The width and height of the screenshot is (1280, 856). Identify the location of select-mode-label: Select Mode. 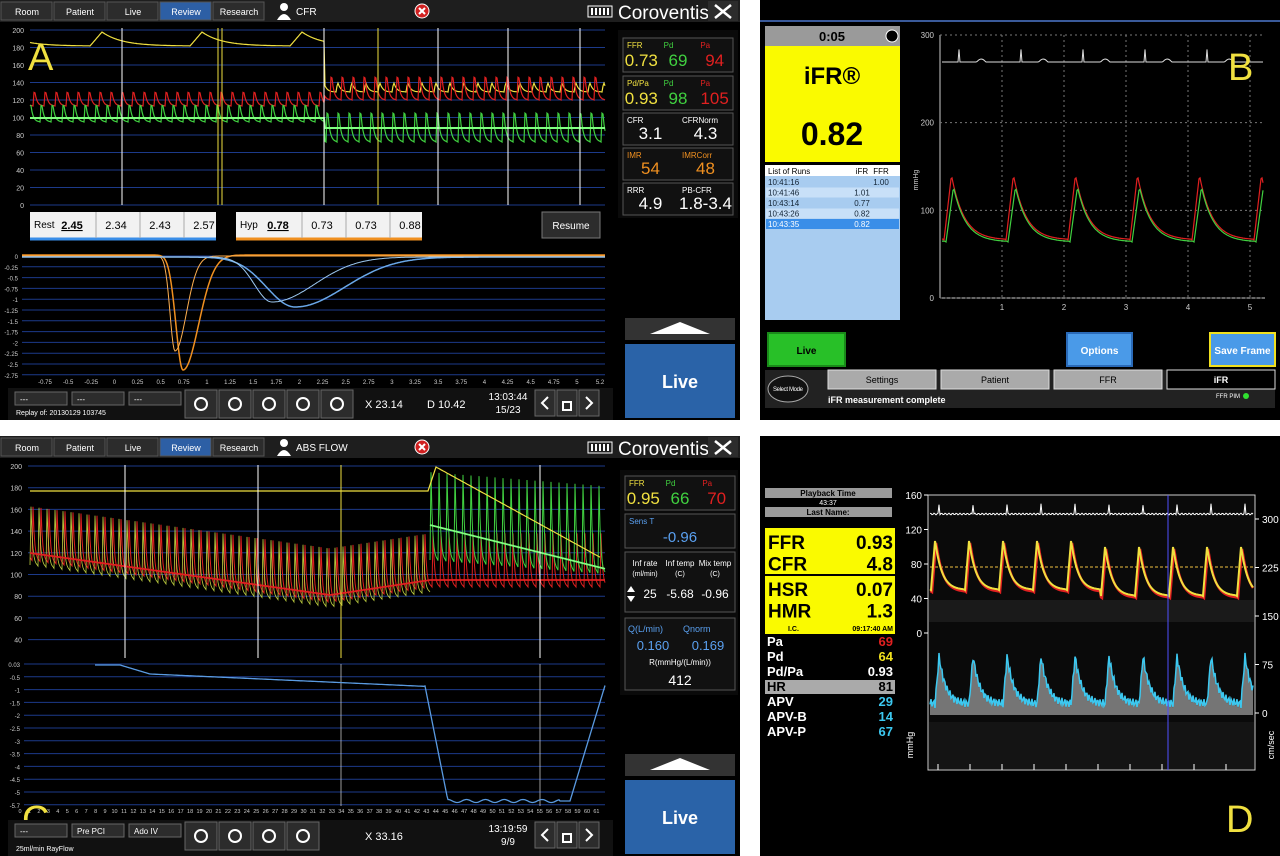
(788, 390).